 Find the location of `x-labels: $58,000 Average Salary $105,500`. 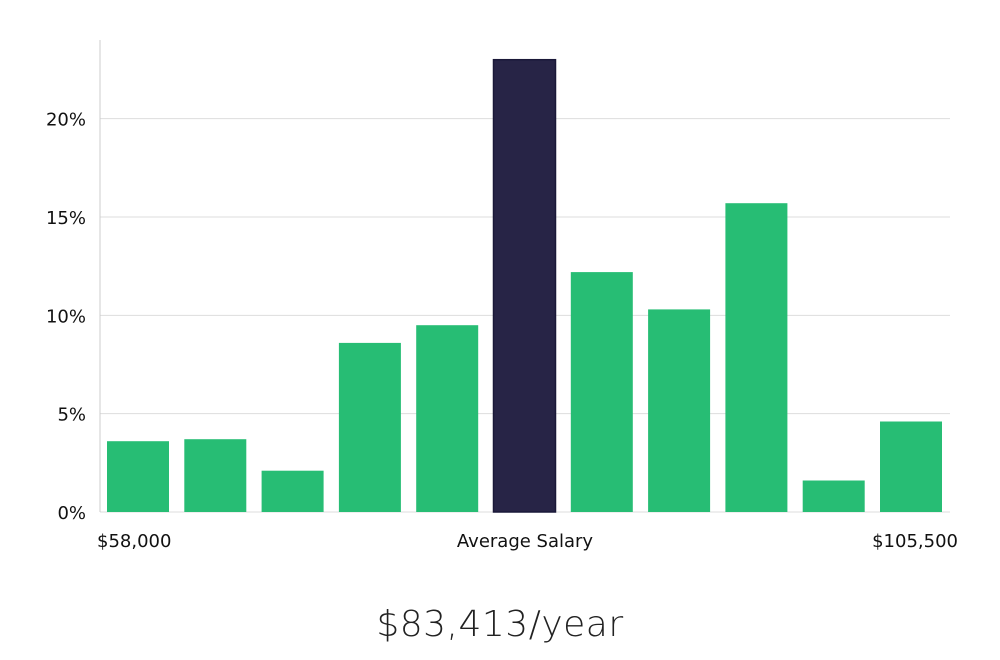

x-labels: $58,000 Average Salary $105,500 is located at coordinates (527, 541).